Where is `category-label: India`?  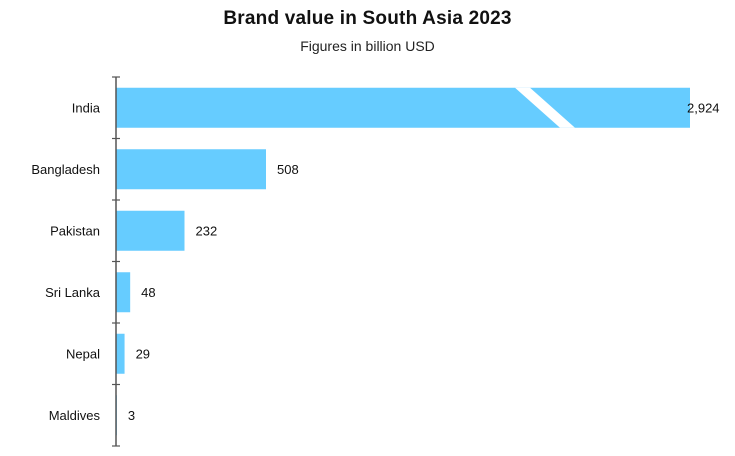
category-label: India is located at coordinates (86, 107).